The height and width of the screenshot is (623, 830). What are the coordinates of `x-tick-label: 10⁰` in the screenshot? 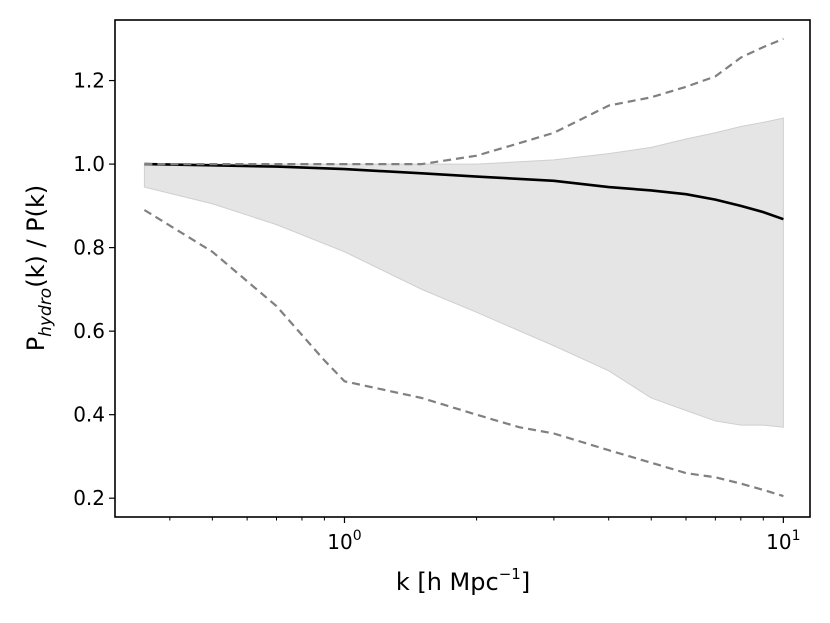 It's located at (344, 541).